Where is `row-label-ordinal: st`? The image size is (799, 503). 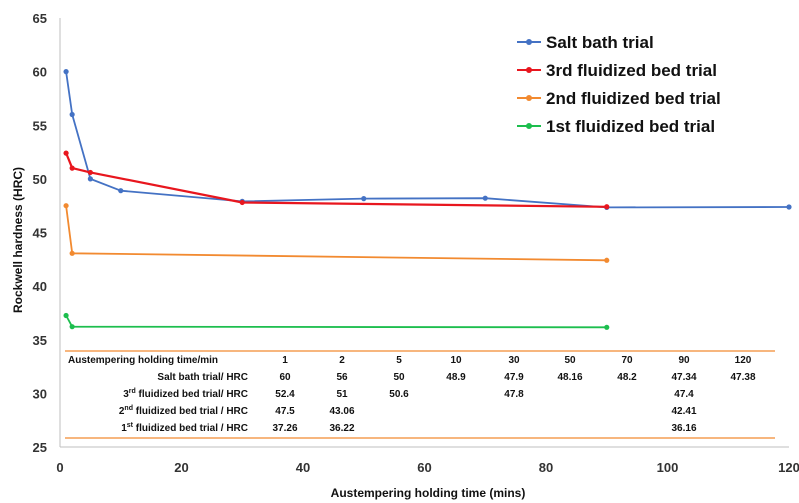
row-label-ordinal: st is located at coordinates (130, 425).